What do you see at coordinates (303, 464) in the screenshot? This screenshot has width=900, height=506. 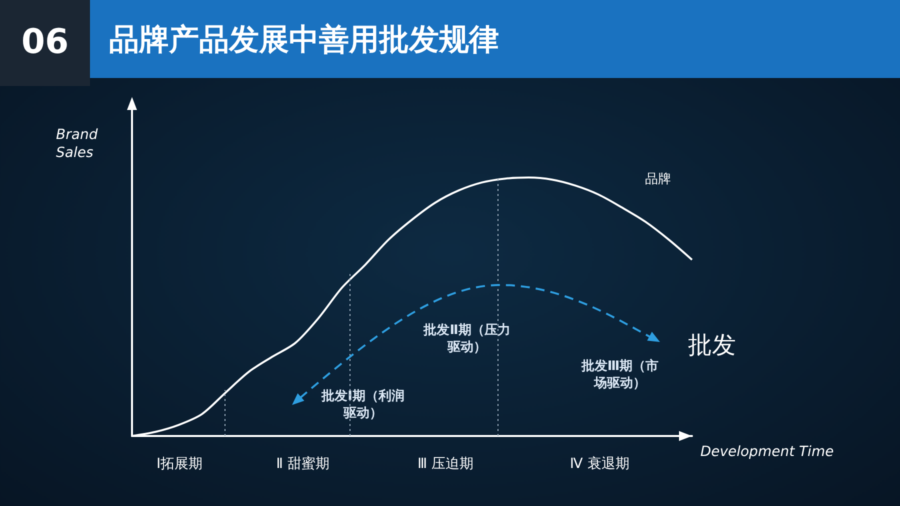 I see `text: Ⅱ 甜蜜期` at bounding box center [303, 464].